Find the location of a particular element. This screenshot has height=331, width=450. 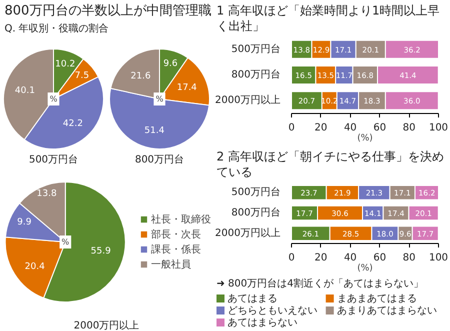

legend-label: 部長・次長 is located at coordinates (176, 234).